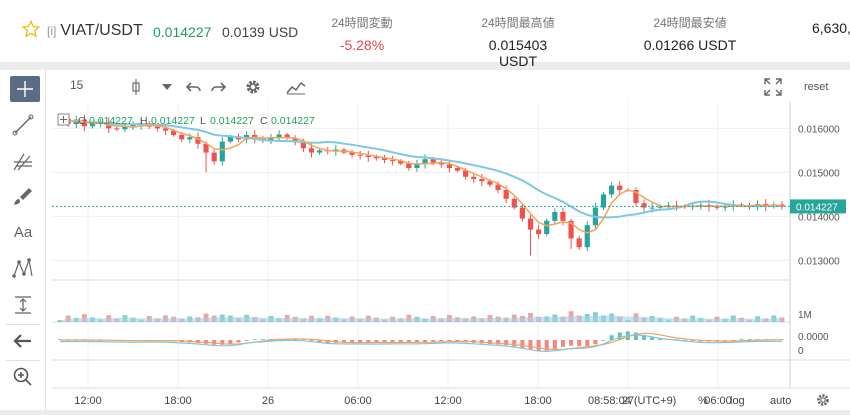 The image size is (850, 415). Describe the element at coordinates (819, 261) in the screenshot. I see `price-tick-label: 0.013000` at that location.